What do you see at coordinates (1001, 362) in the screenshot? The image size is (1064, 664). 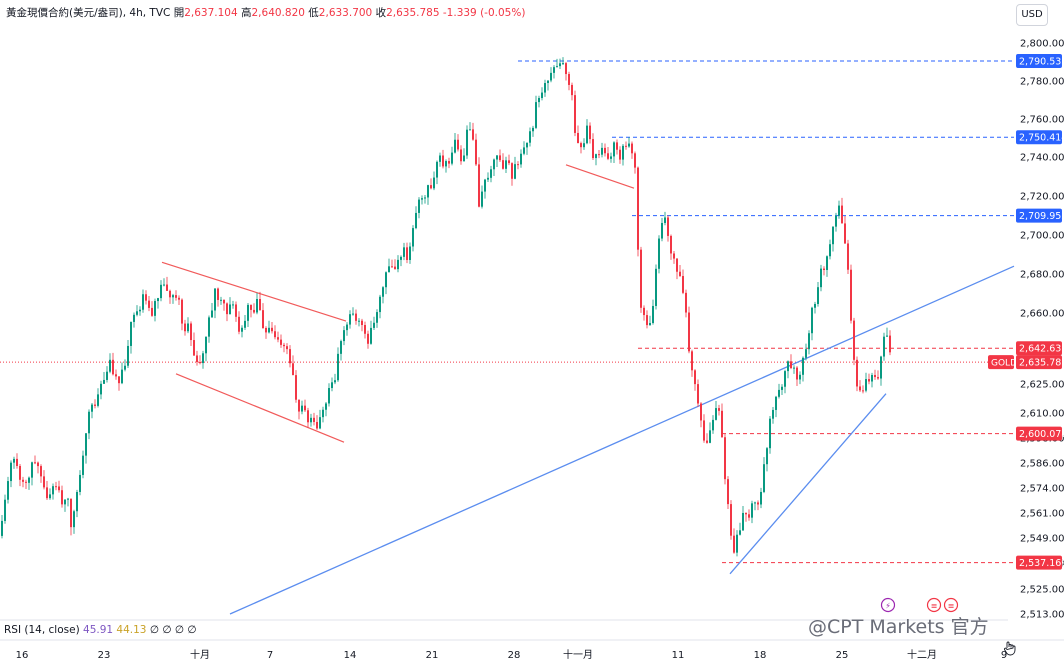 I see `symbol-tag` at bounding box center [1001, 362].